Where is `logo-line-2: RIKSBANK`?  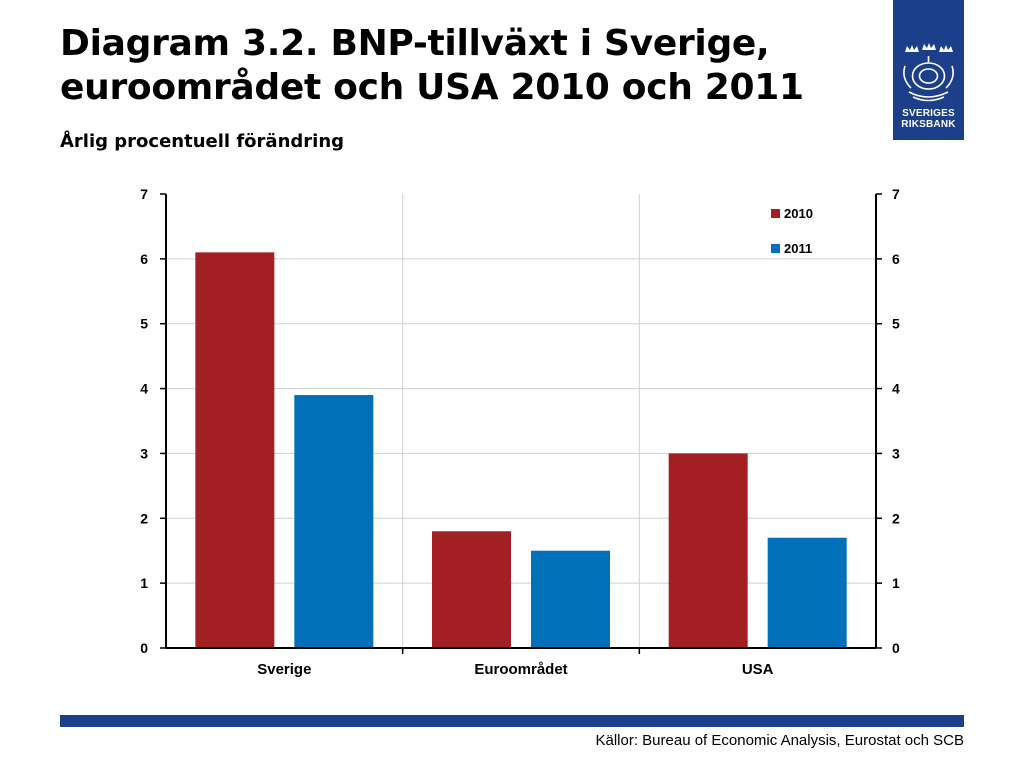 logo-line-2: RIKSBANK is located at coordinates (928, 124).